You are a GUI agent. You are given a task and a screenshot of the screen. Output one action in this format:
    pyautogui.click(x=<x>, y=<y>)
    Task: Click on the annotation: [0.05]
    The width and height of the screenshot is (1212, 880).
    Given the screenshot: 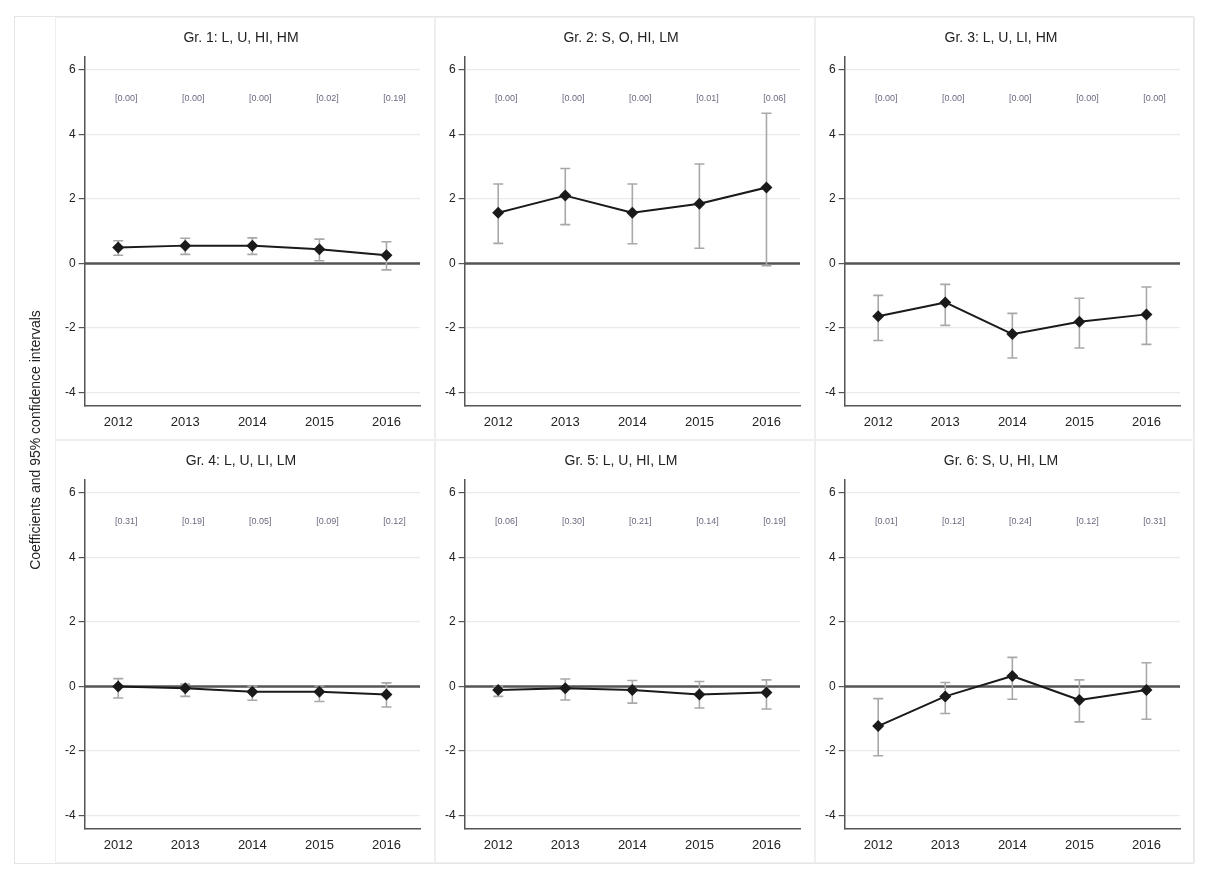 What is the action you would take?
    pyautogui.click(x=260, y=521)
    